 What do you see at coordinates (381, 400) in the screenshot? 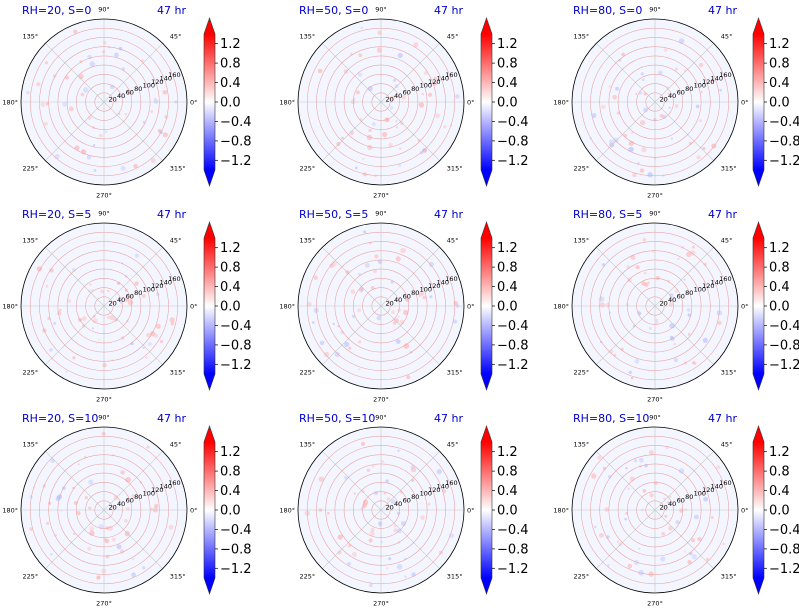
I see `angle-tick-label: 270°` at bounding box center [381, 400].